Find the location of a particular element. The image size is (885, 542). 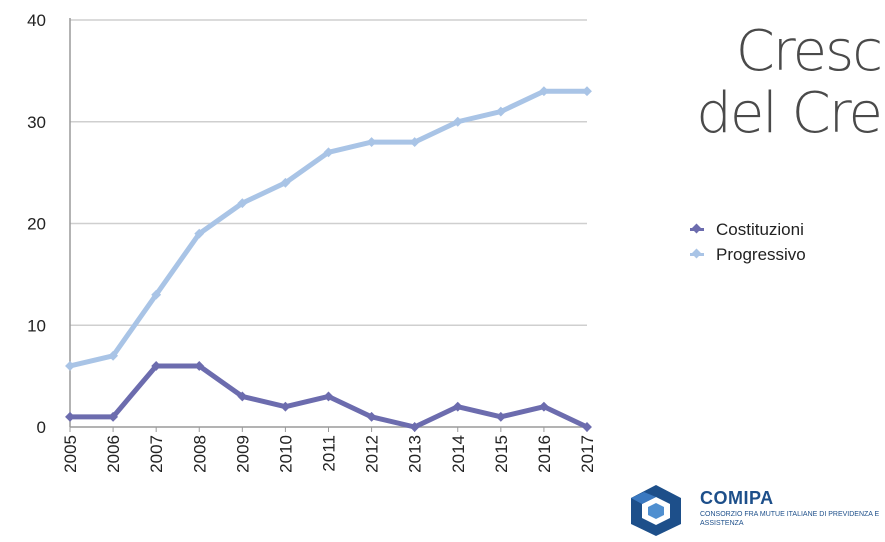

data-point-progressivo-2005 is located at coordinates (70, 366).